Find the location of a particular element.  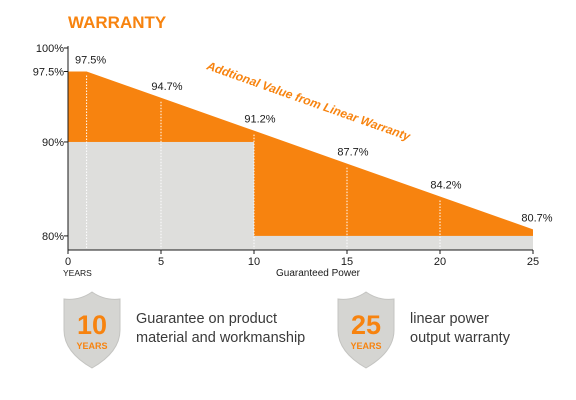

badge-description: linear power output warranty is located at coordinates (460, 329).